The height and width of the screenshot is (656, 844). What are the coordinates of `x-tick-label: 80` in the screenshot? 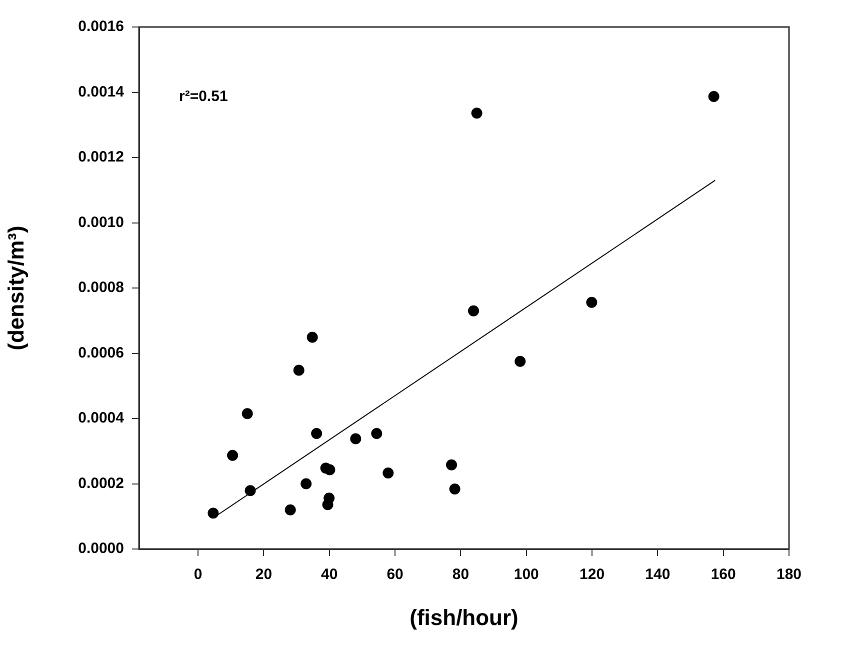 It's located at (461, 575).